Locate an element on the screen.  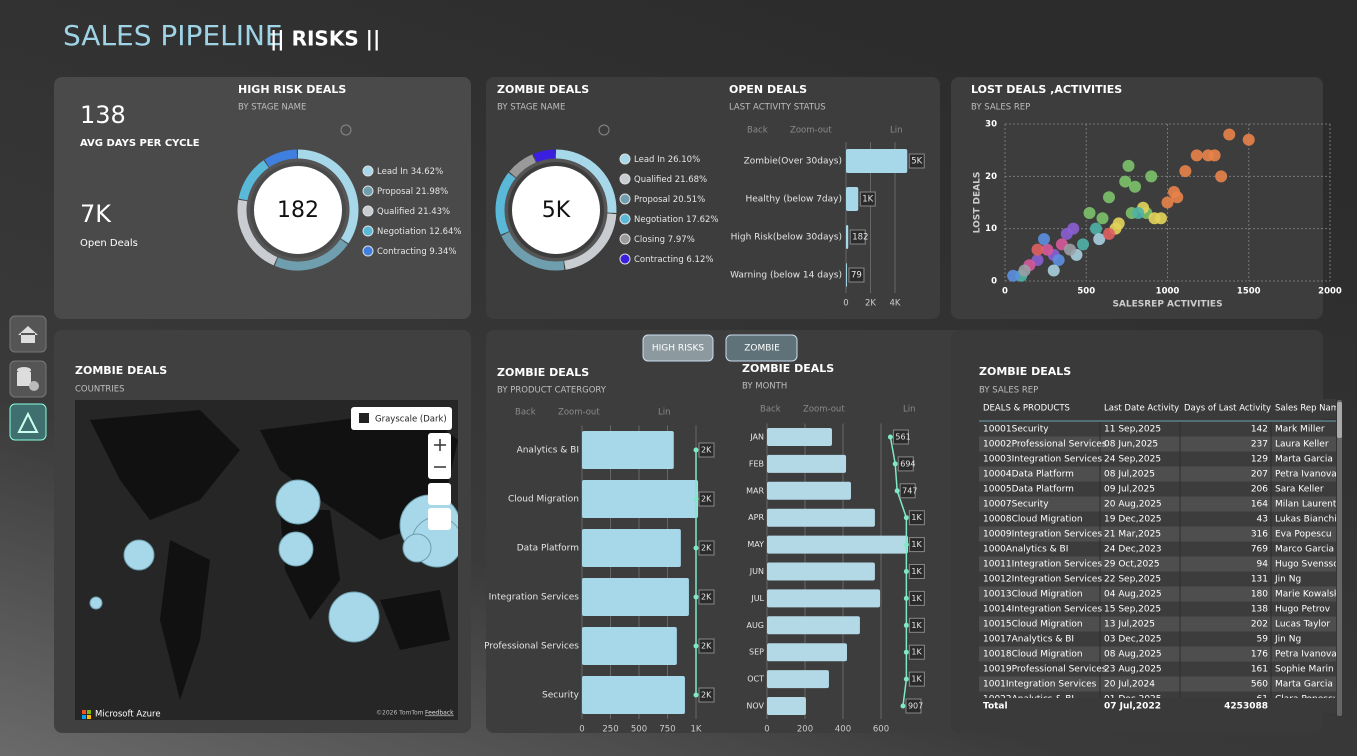
table-subtitle: BY SALES REP is located at coordinates (1008, 391).